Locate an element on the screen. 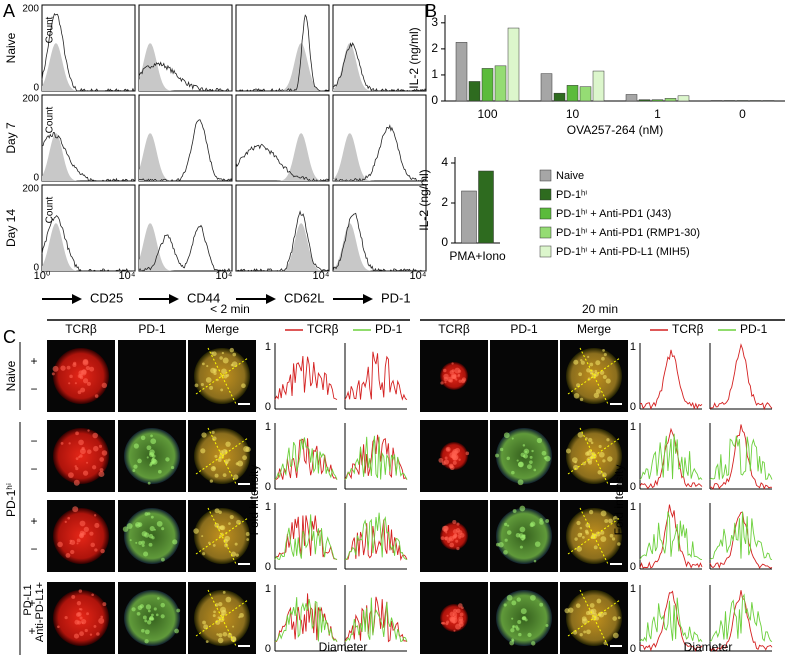 This screenshot has width=791, height=662. panel-label: A is located at coordinates (9, 11).